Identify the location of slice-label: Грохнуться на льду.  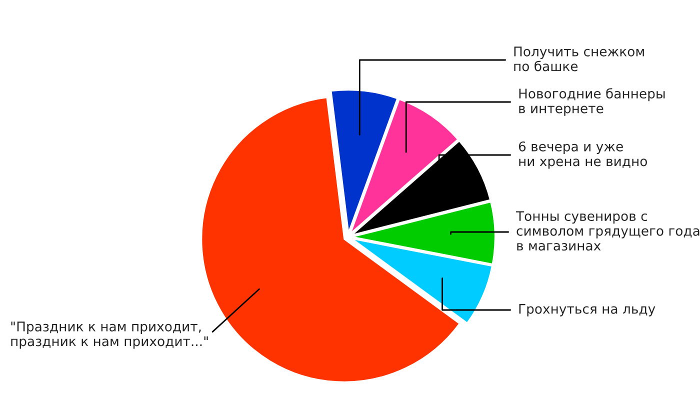
(587, 310).